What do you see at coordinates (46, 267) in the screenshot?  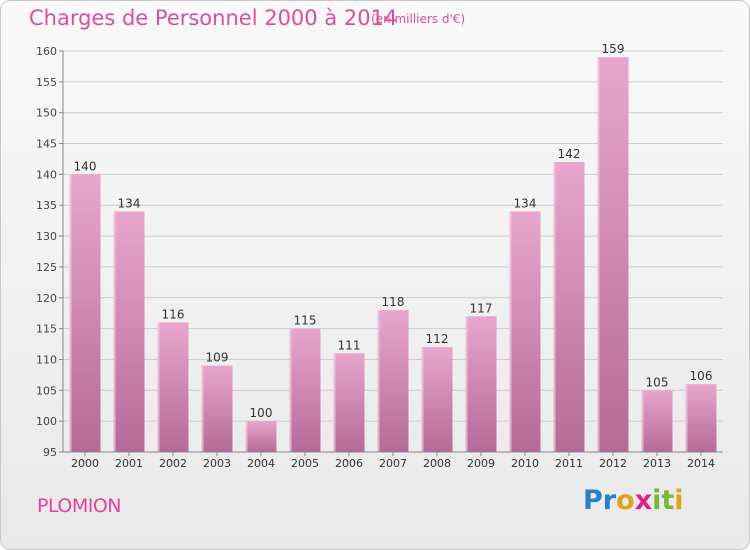 I see `y-tick-label: 125` at bounding box center [46, 267].